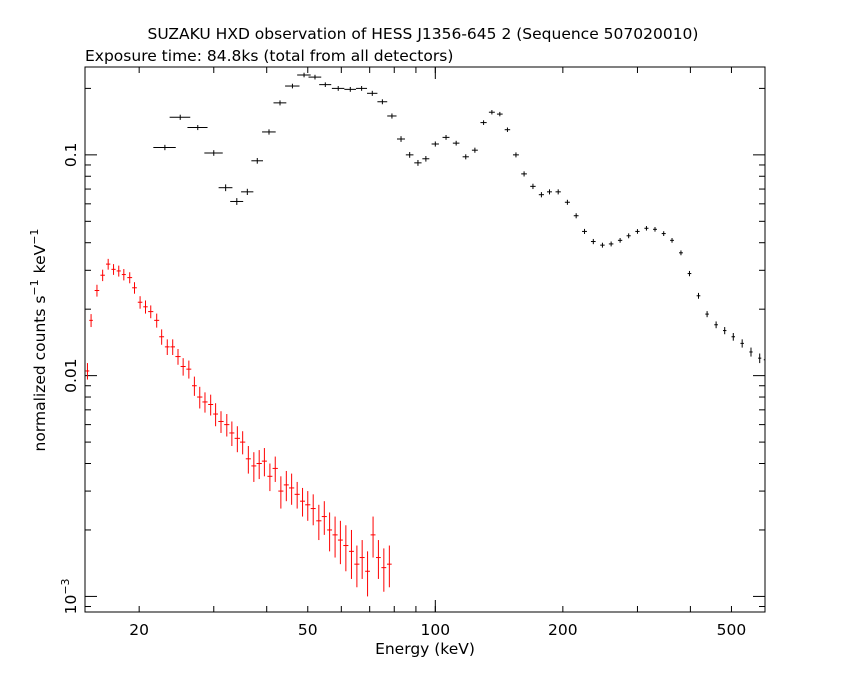 Image resolution: width=850 pixels, height=680 pixels. What do you see at coordinates (71, 155) in the screenshot?
I see `y-tick-label: 0.1` at bounding box center [71, 155].